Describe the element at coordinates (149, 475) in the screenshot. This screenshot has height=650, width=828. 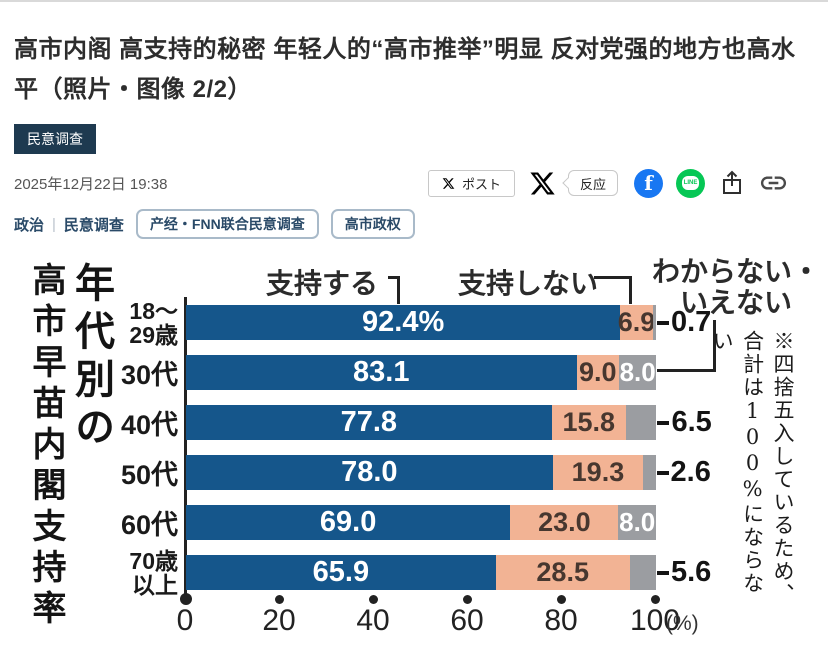
I see `age-label: 50代` at that location.